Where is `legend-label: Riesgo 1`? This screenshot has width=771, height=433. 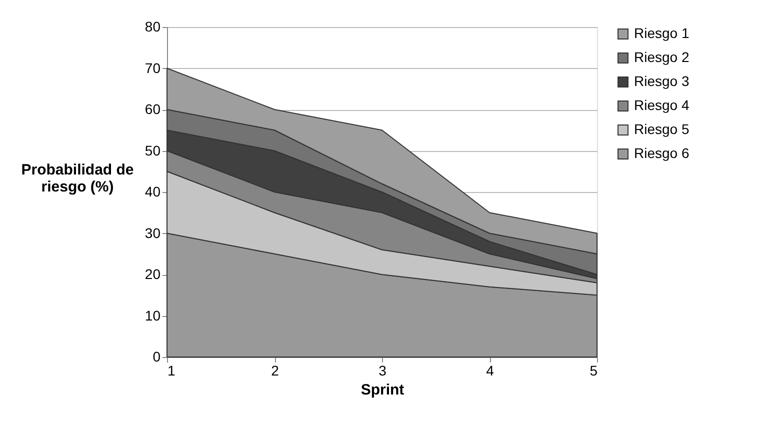
legend-label: Riesgo 1 is located at coordinates (662, 33).